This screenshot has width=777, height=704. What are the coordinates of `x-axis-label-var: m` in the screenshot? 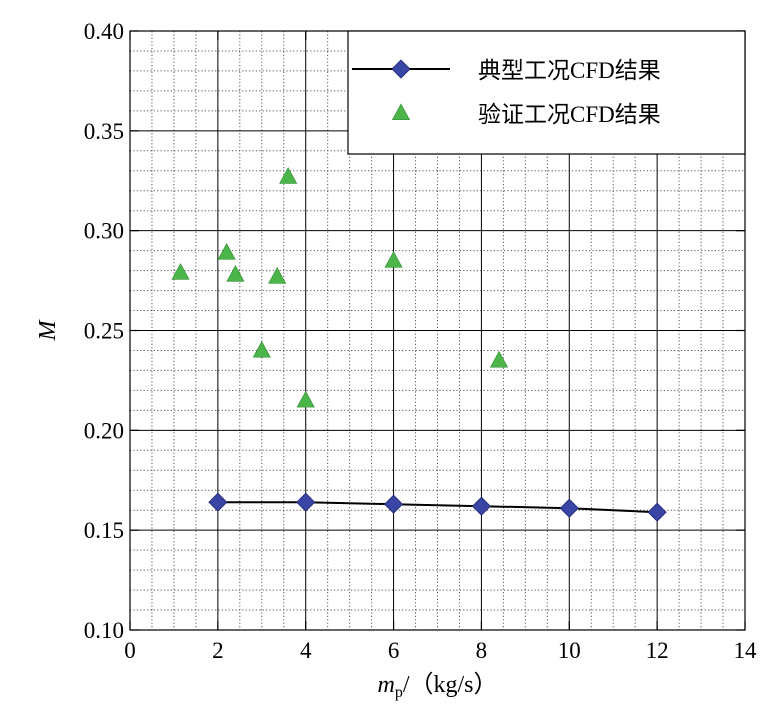 It's located at (385, 685).